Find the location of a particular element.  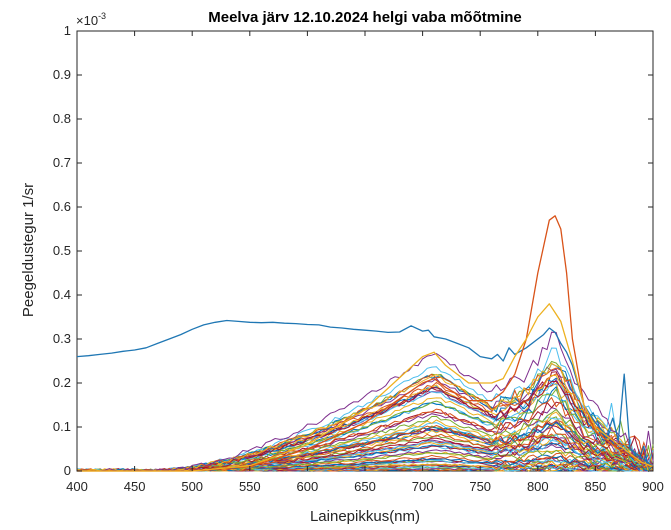

x-tick-label: 750 is located at coordinates (480, 486).